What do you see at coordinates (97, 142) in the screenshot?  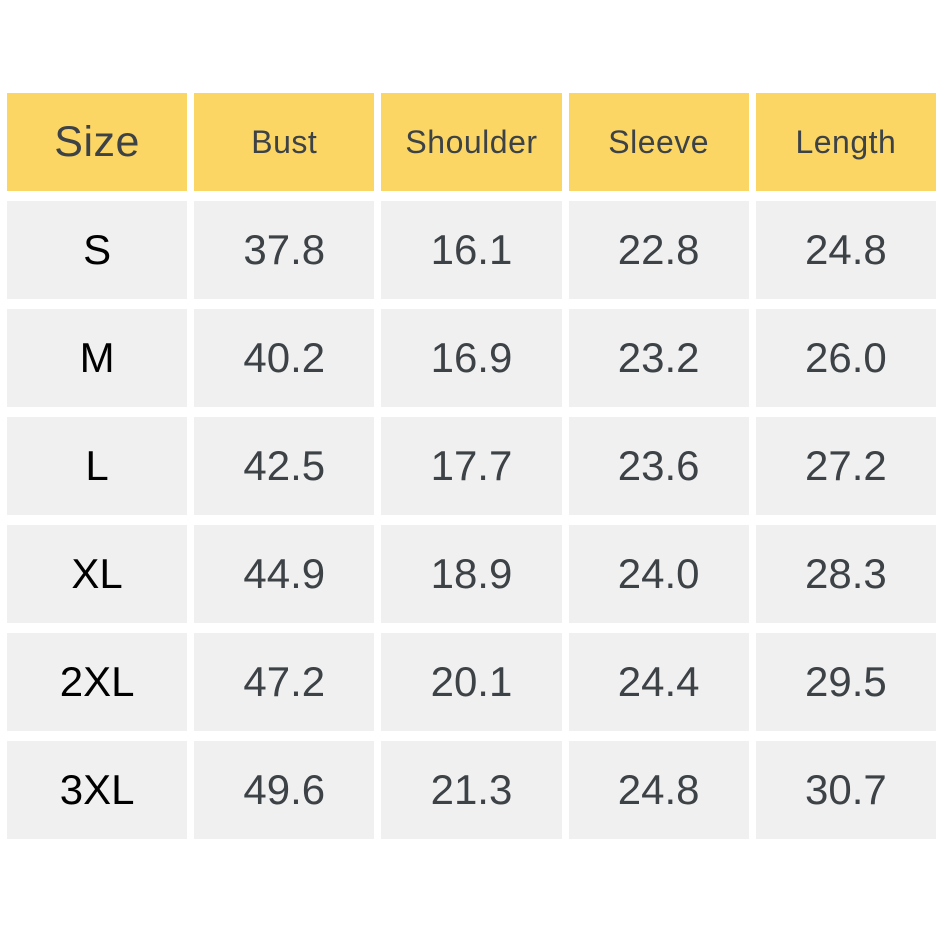 I see `column-header-size: Size` at bounding box center [97, 142].